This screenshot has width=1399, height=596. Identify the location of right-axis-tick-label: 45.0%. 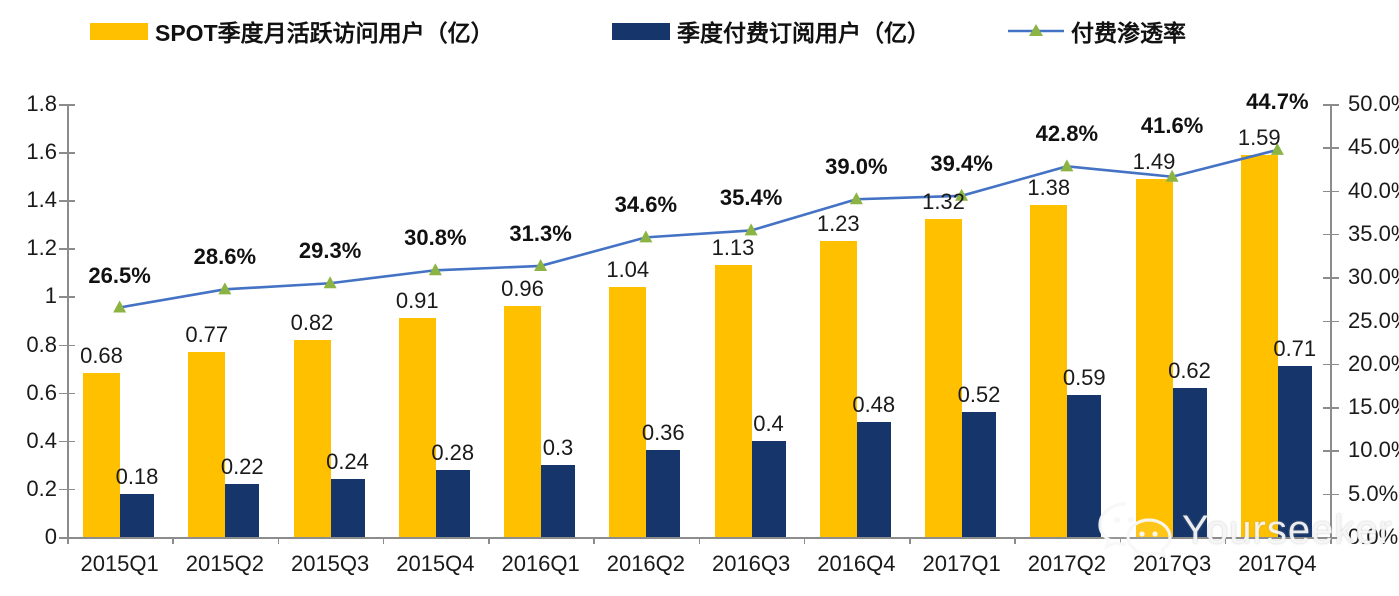
(1373, 147).